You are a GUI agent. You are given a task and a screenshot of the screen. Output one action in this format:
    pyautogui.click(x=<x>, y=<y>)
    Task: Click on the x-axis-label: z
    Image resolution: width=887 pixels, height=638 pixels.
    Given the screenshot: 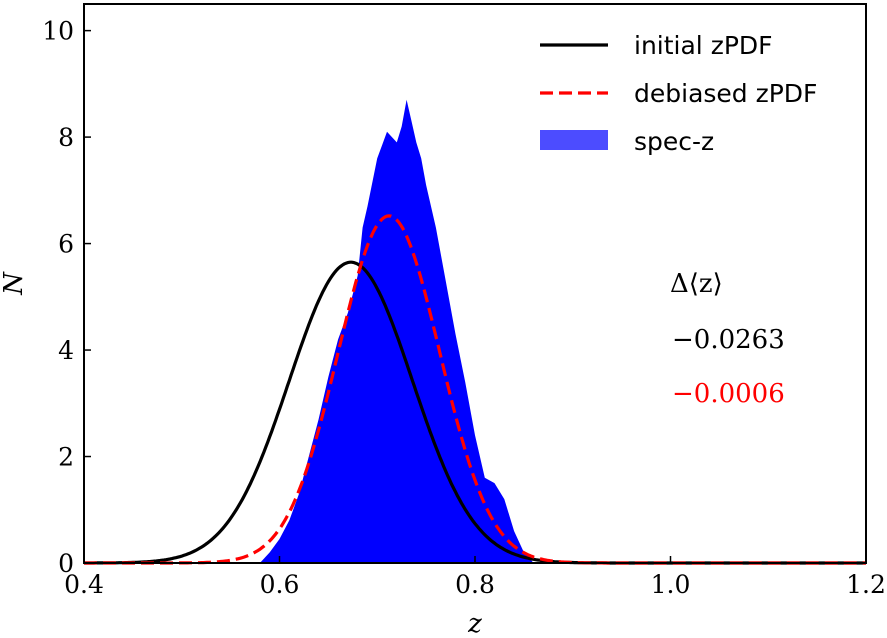 What is the action you would take?
    pyautogui.click(x=474, y=623)
    